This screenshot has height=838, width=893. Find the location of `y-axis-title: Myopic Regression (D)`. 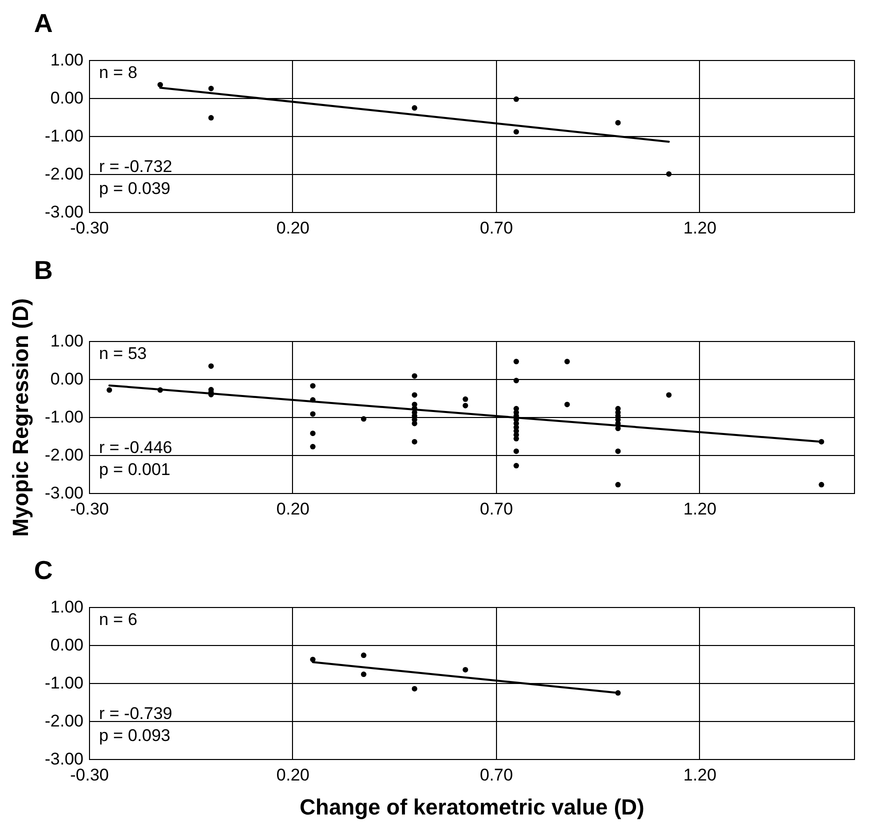

y-axis-title: Myopic Regression (D) is located at coordinates (20, 417).